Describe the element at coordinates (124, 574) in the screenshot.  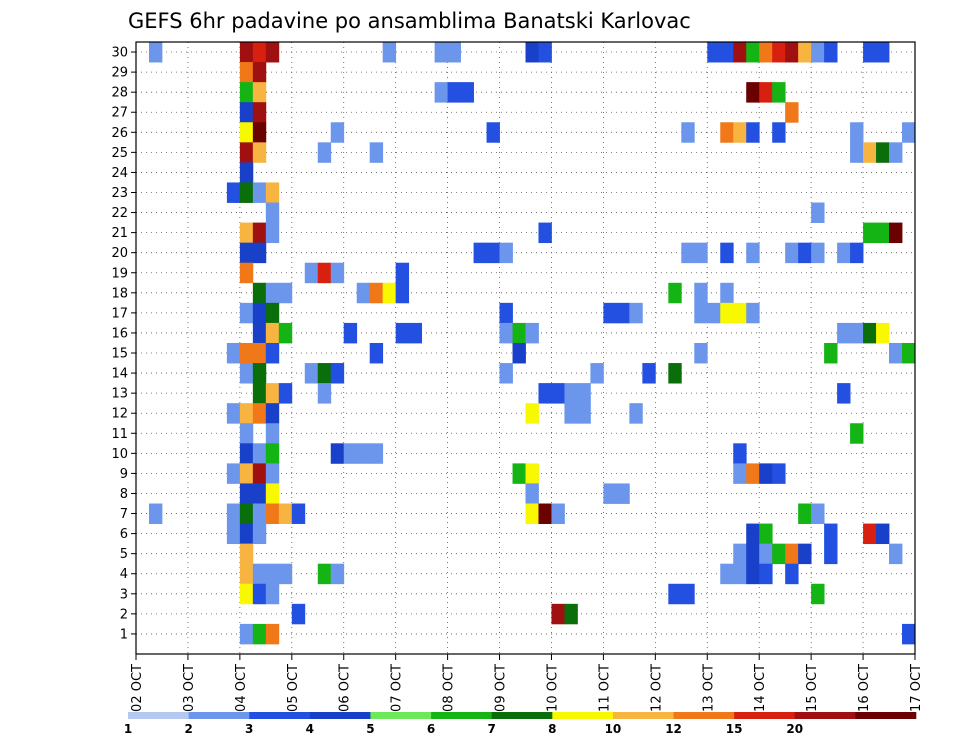
I see `y-tick-label: 4` at that location.